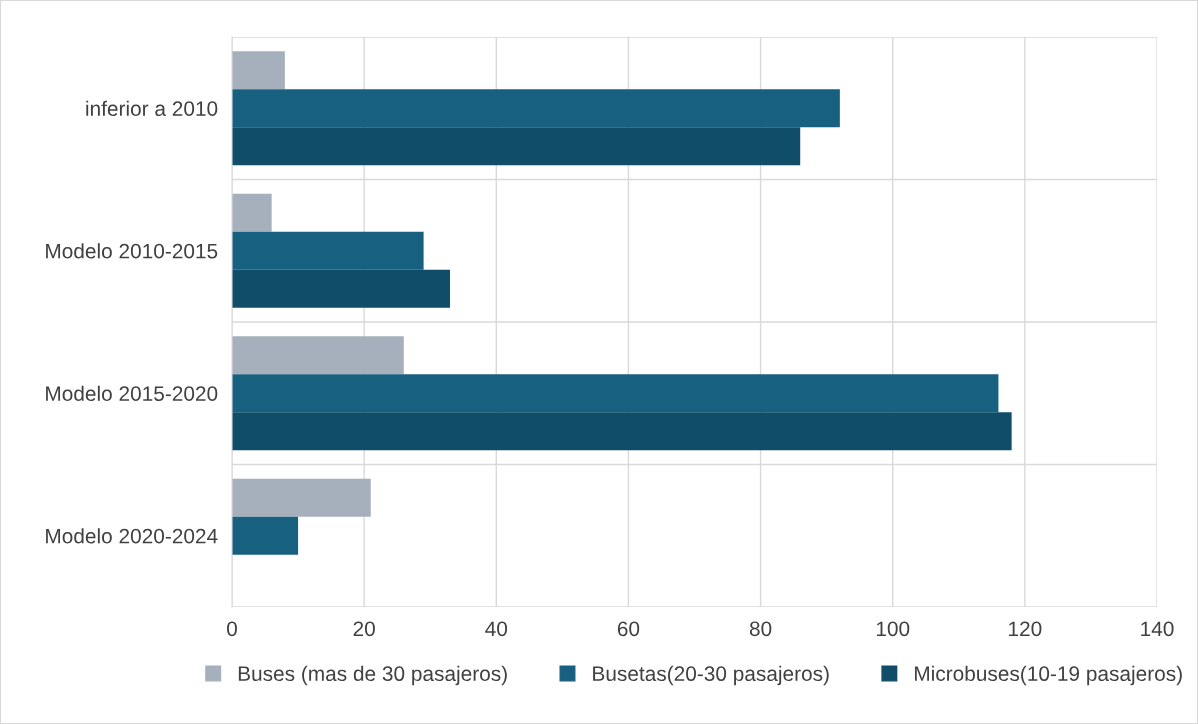  What do you see at coordinates (711, 675) in the screenshot?
I see `legend-label: Busetas(20-30 pasajeros)` at bounding box center [711, 675].